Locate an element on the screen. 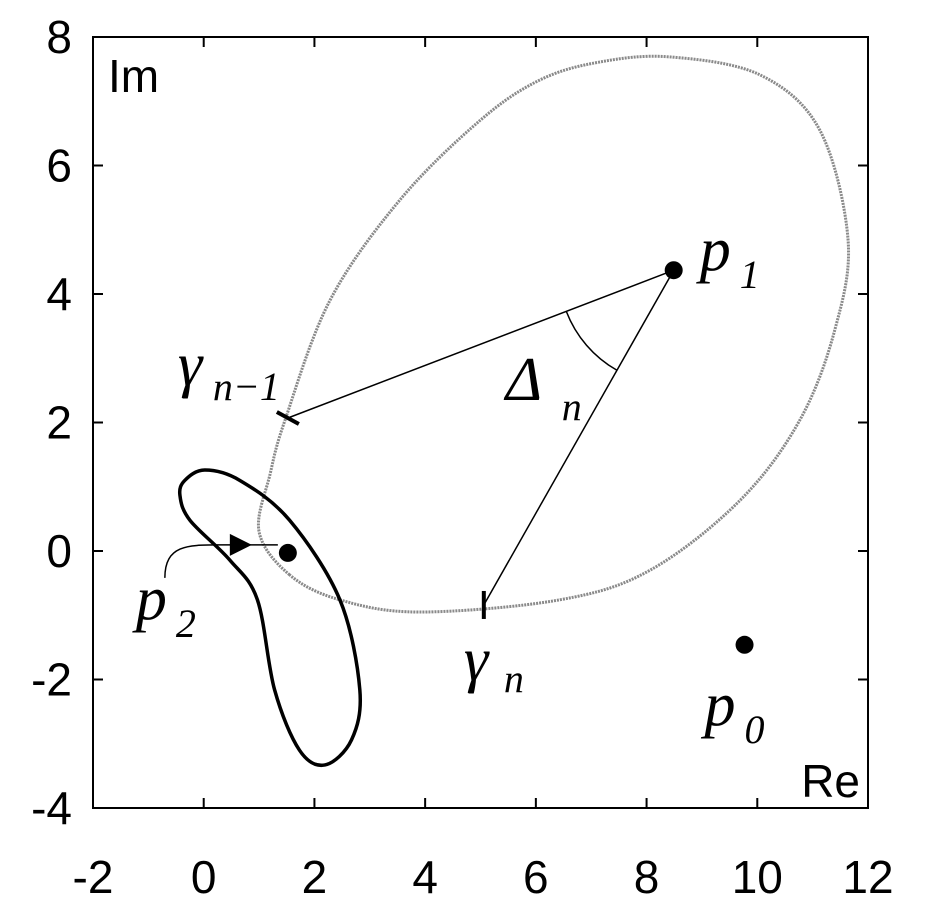 This screenshot has width=925, height=905. x-tick-label: 4 is located at coordinates (425, 877).